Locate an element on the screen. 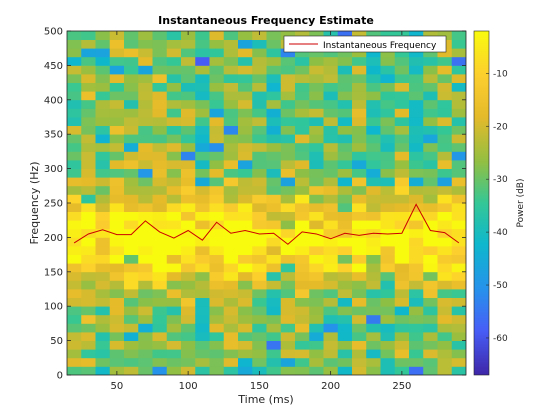 This screenshot has height=420, width=560. colorbar-ticks: -60 -50 -40 -30 -20 -10 is located at coordinates (497, 206).